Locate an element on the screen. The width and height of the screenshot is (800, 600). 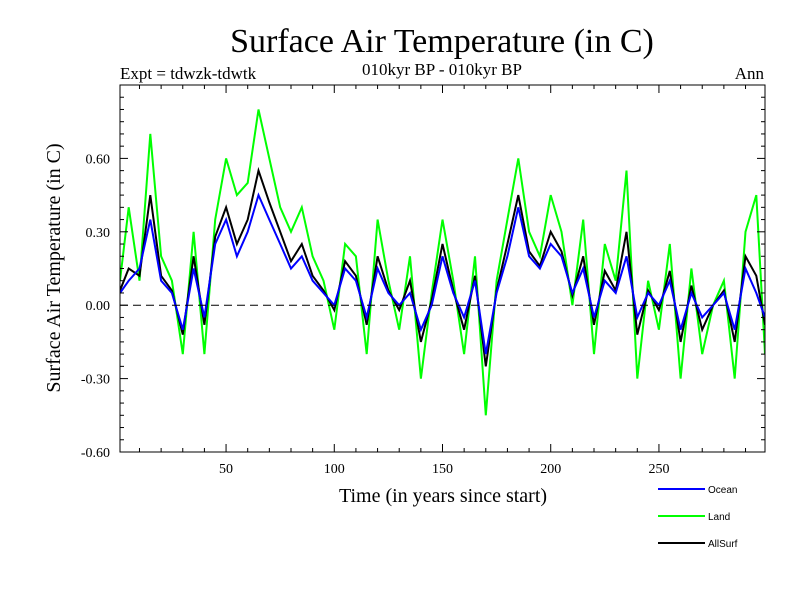
legend-item-ocean: Ocean is located at coordinates (697, 490).